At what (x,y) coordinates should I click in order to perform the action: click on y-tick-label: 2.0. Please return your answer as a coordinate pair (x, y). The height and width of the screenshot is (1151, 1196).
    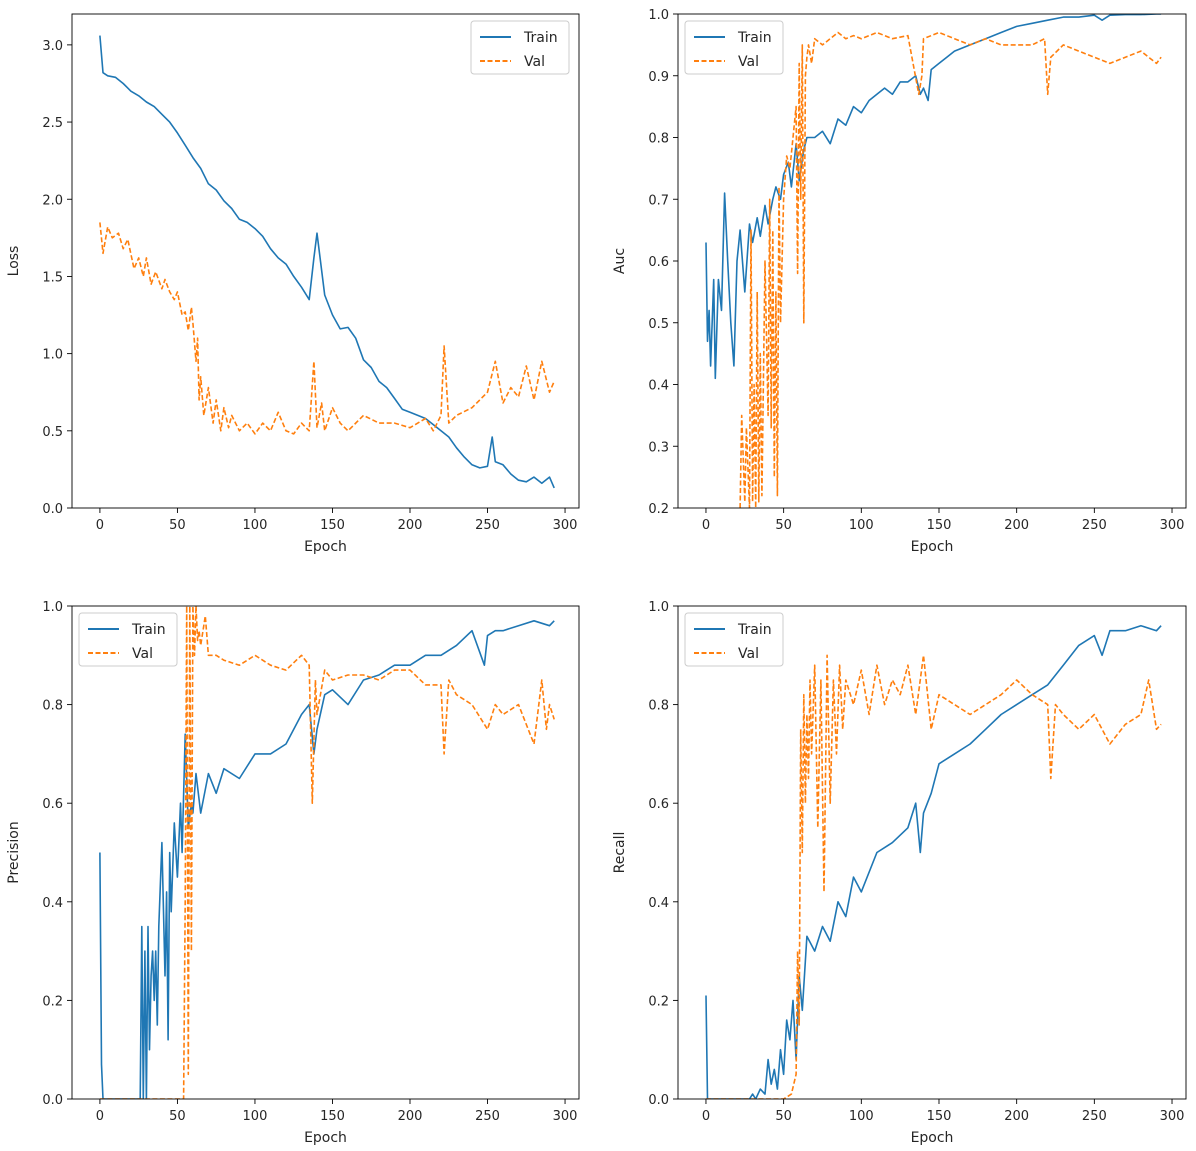
    Looking at the image, I should click on (52, 200).